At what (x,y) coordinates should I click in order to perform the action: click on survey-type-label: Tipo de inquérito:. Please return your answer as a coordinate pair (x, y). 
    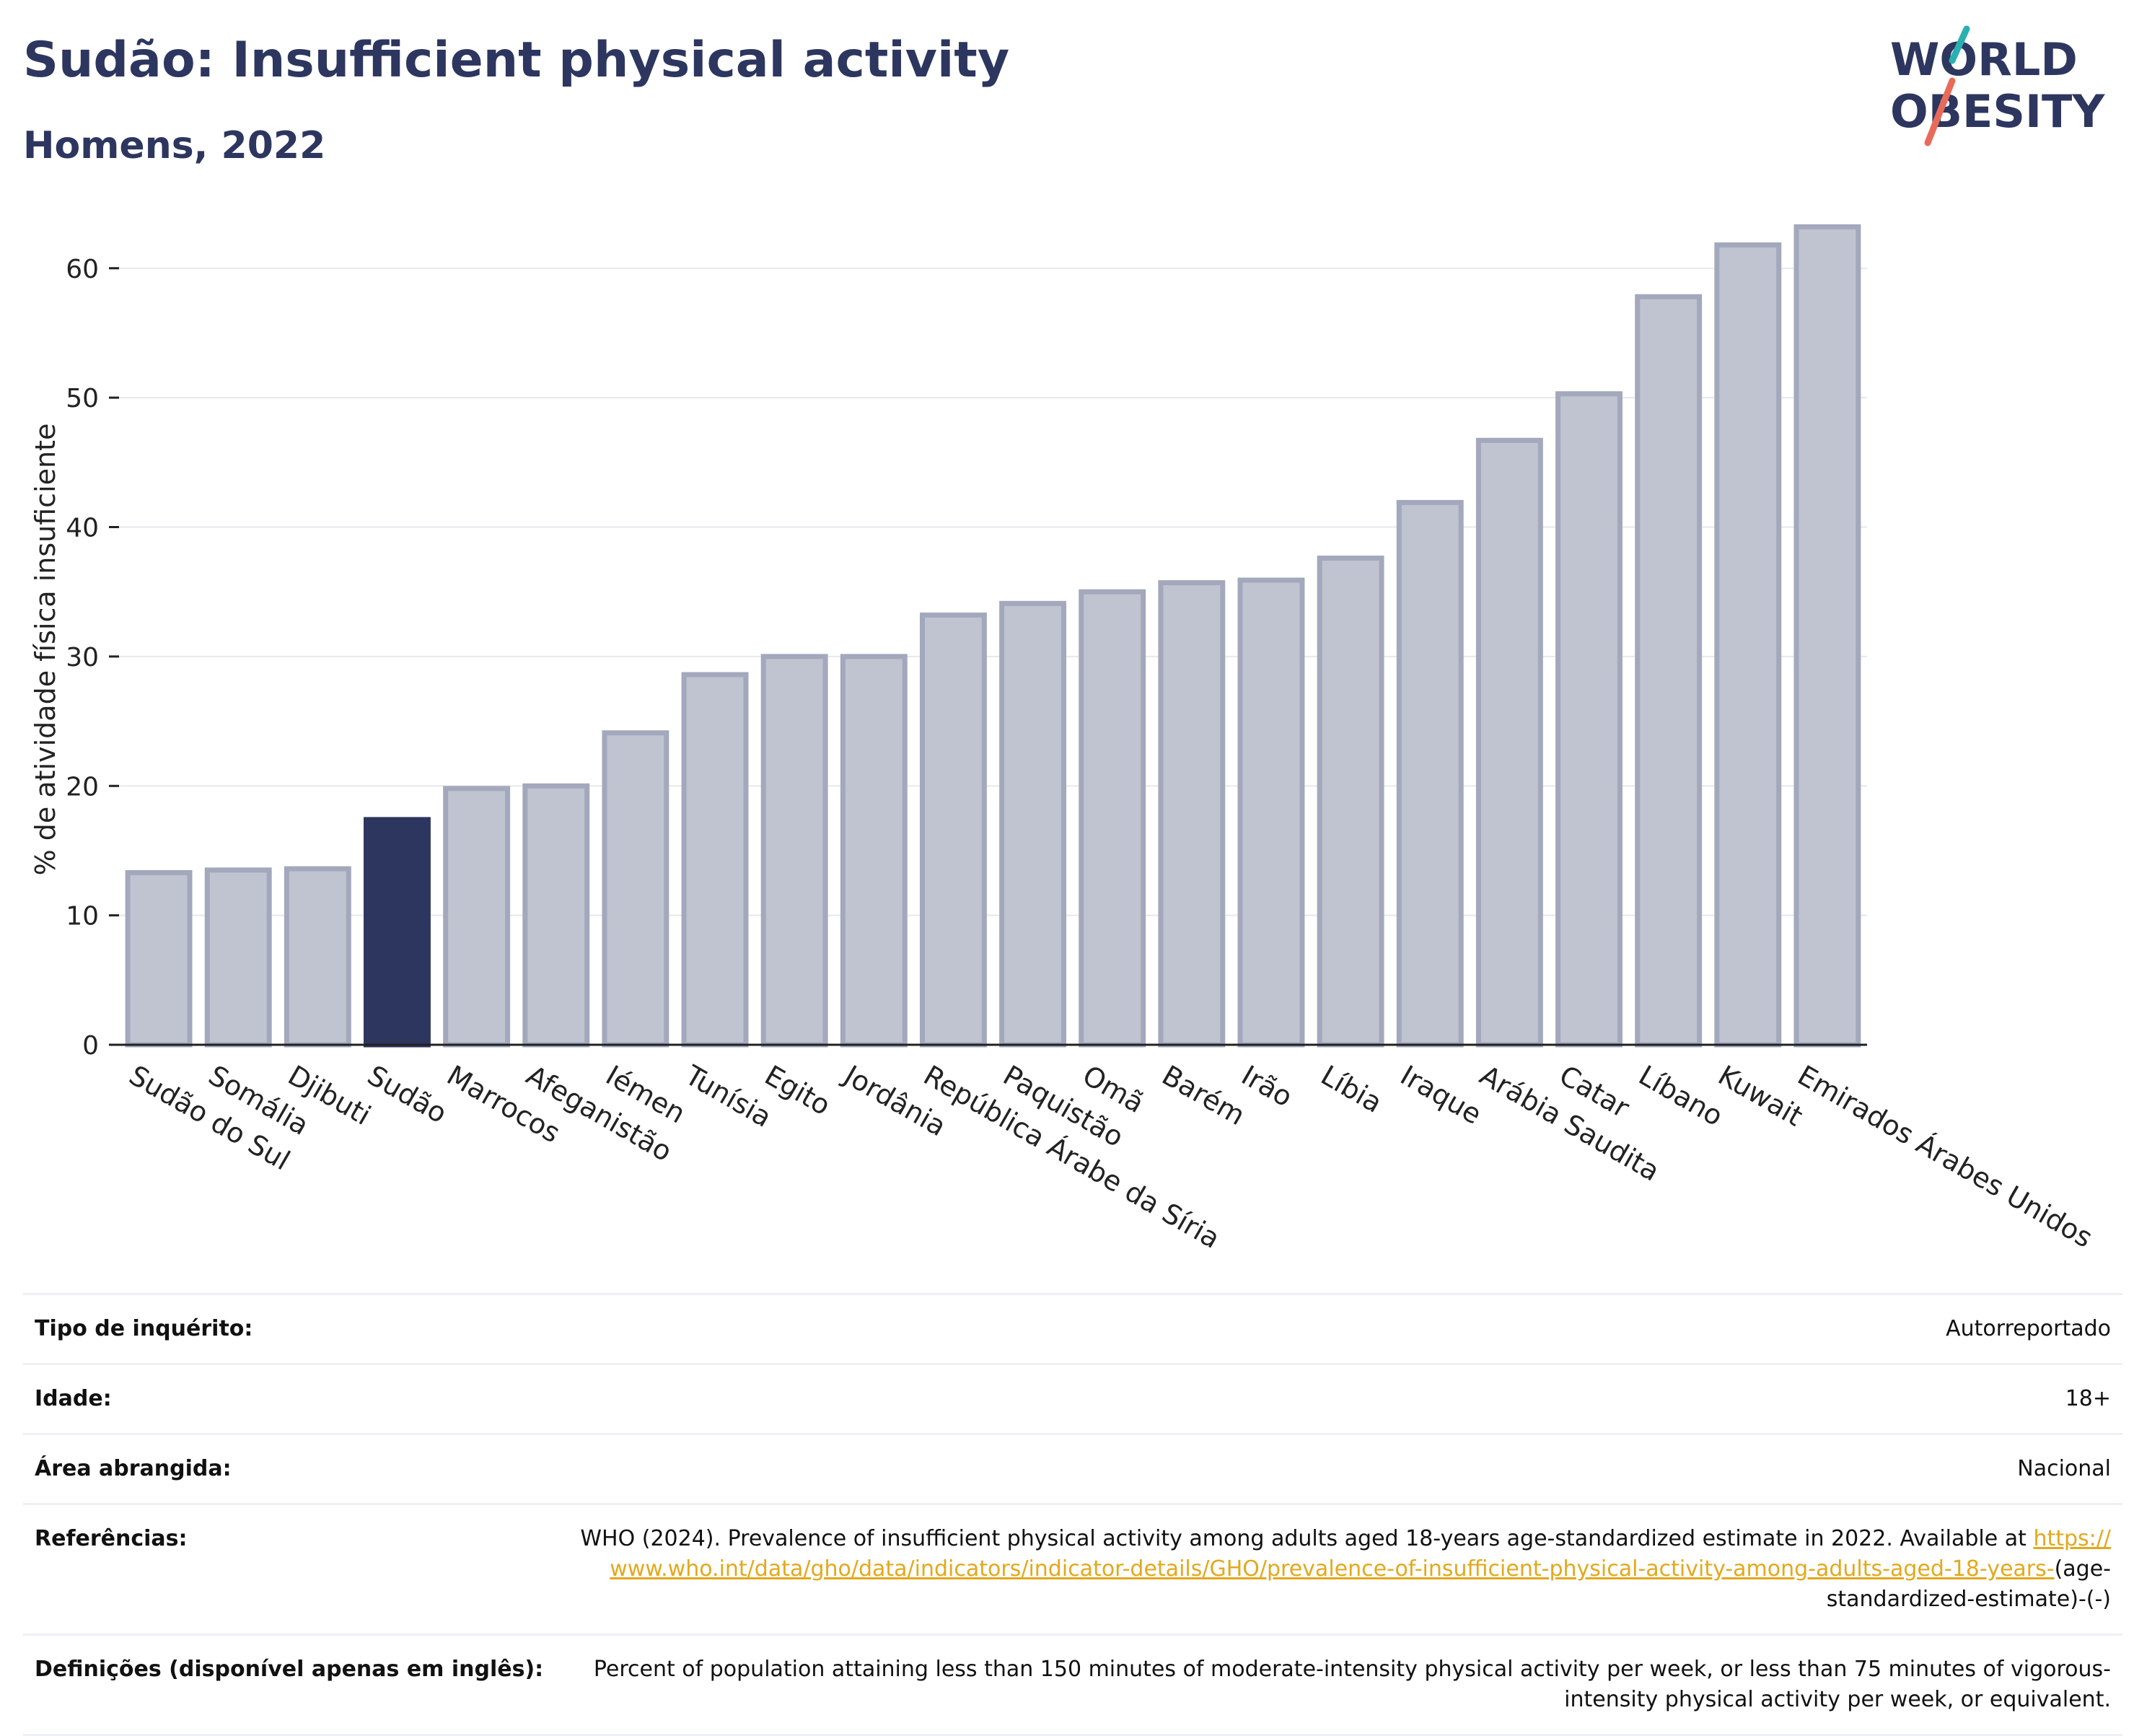
    Looking at the image, I should click on (294, 1329).